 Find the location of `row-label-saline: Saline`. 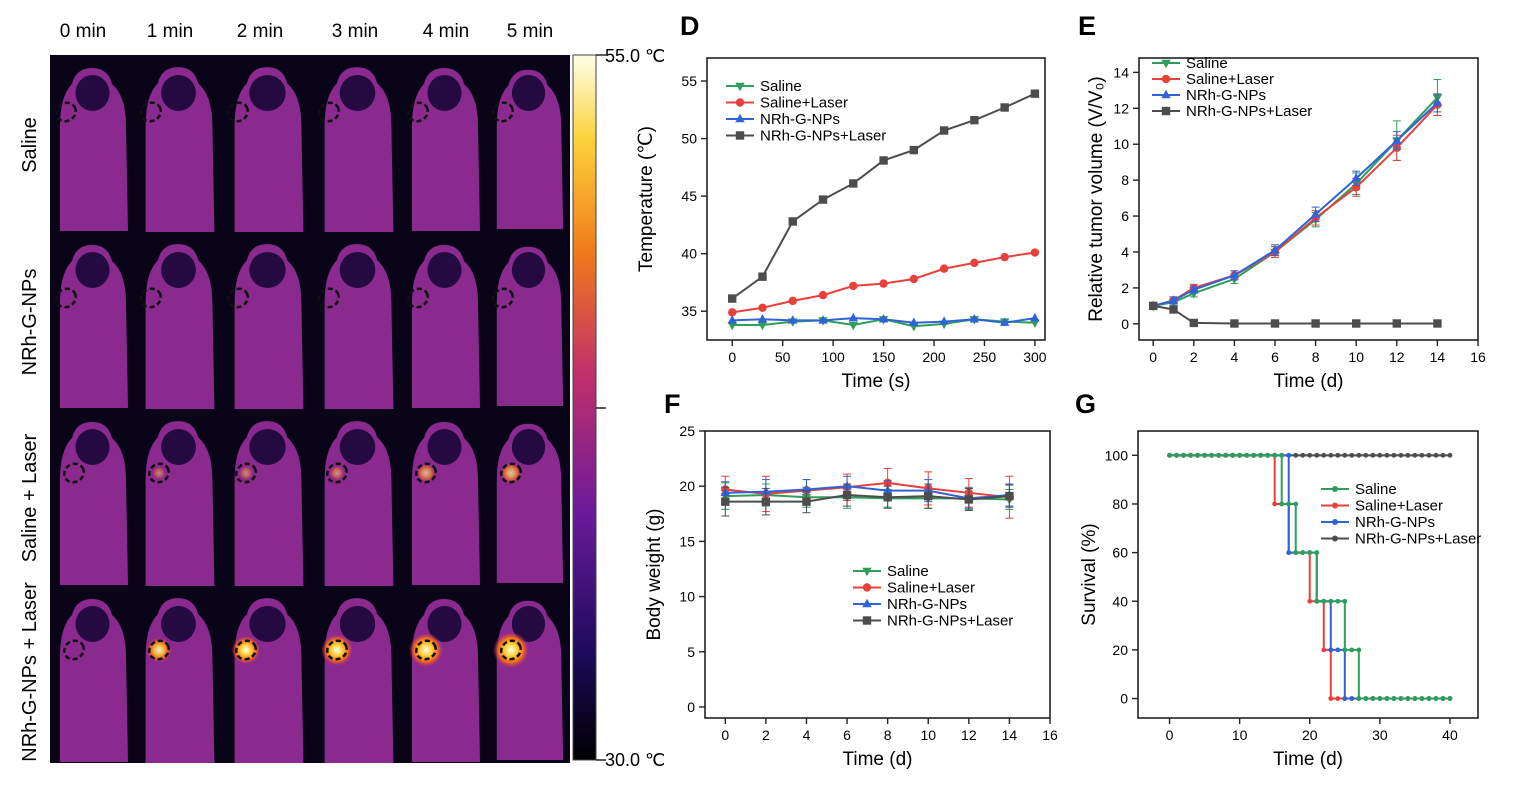

row-label-saline: Saline is located at coordinates (30, 145).